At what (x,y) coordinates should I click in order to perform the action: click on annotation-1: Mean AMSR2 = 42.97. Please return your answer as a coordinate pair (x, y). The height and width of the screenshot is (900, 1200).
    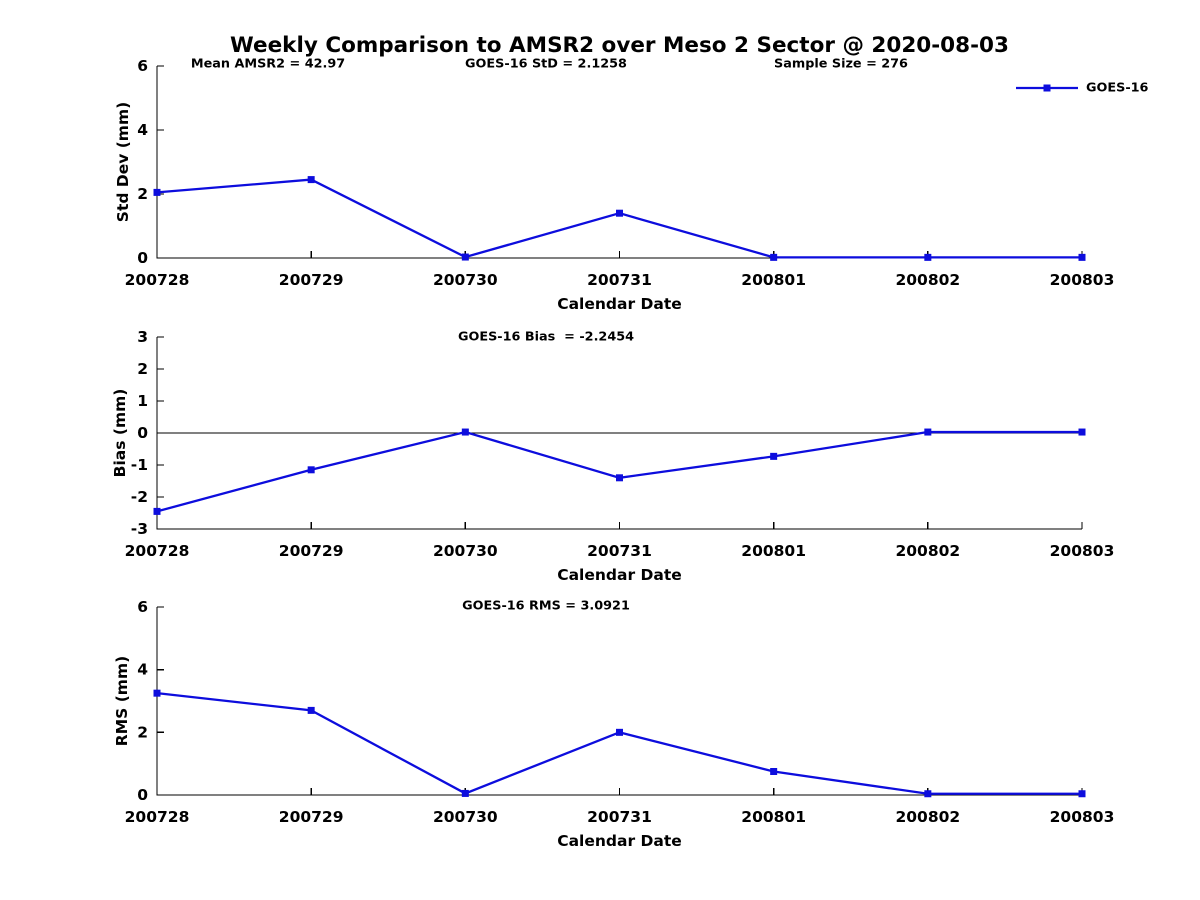
    Looking at the image, I should click on (268, 64).